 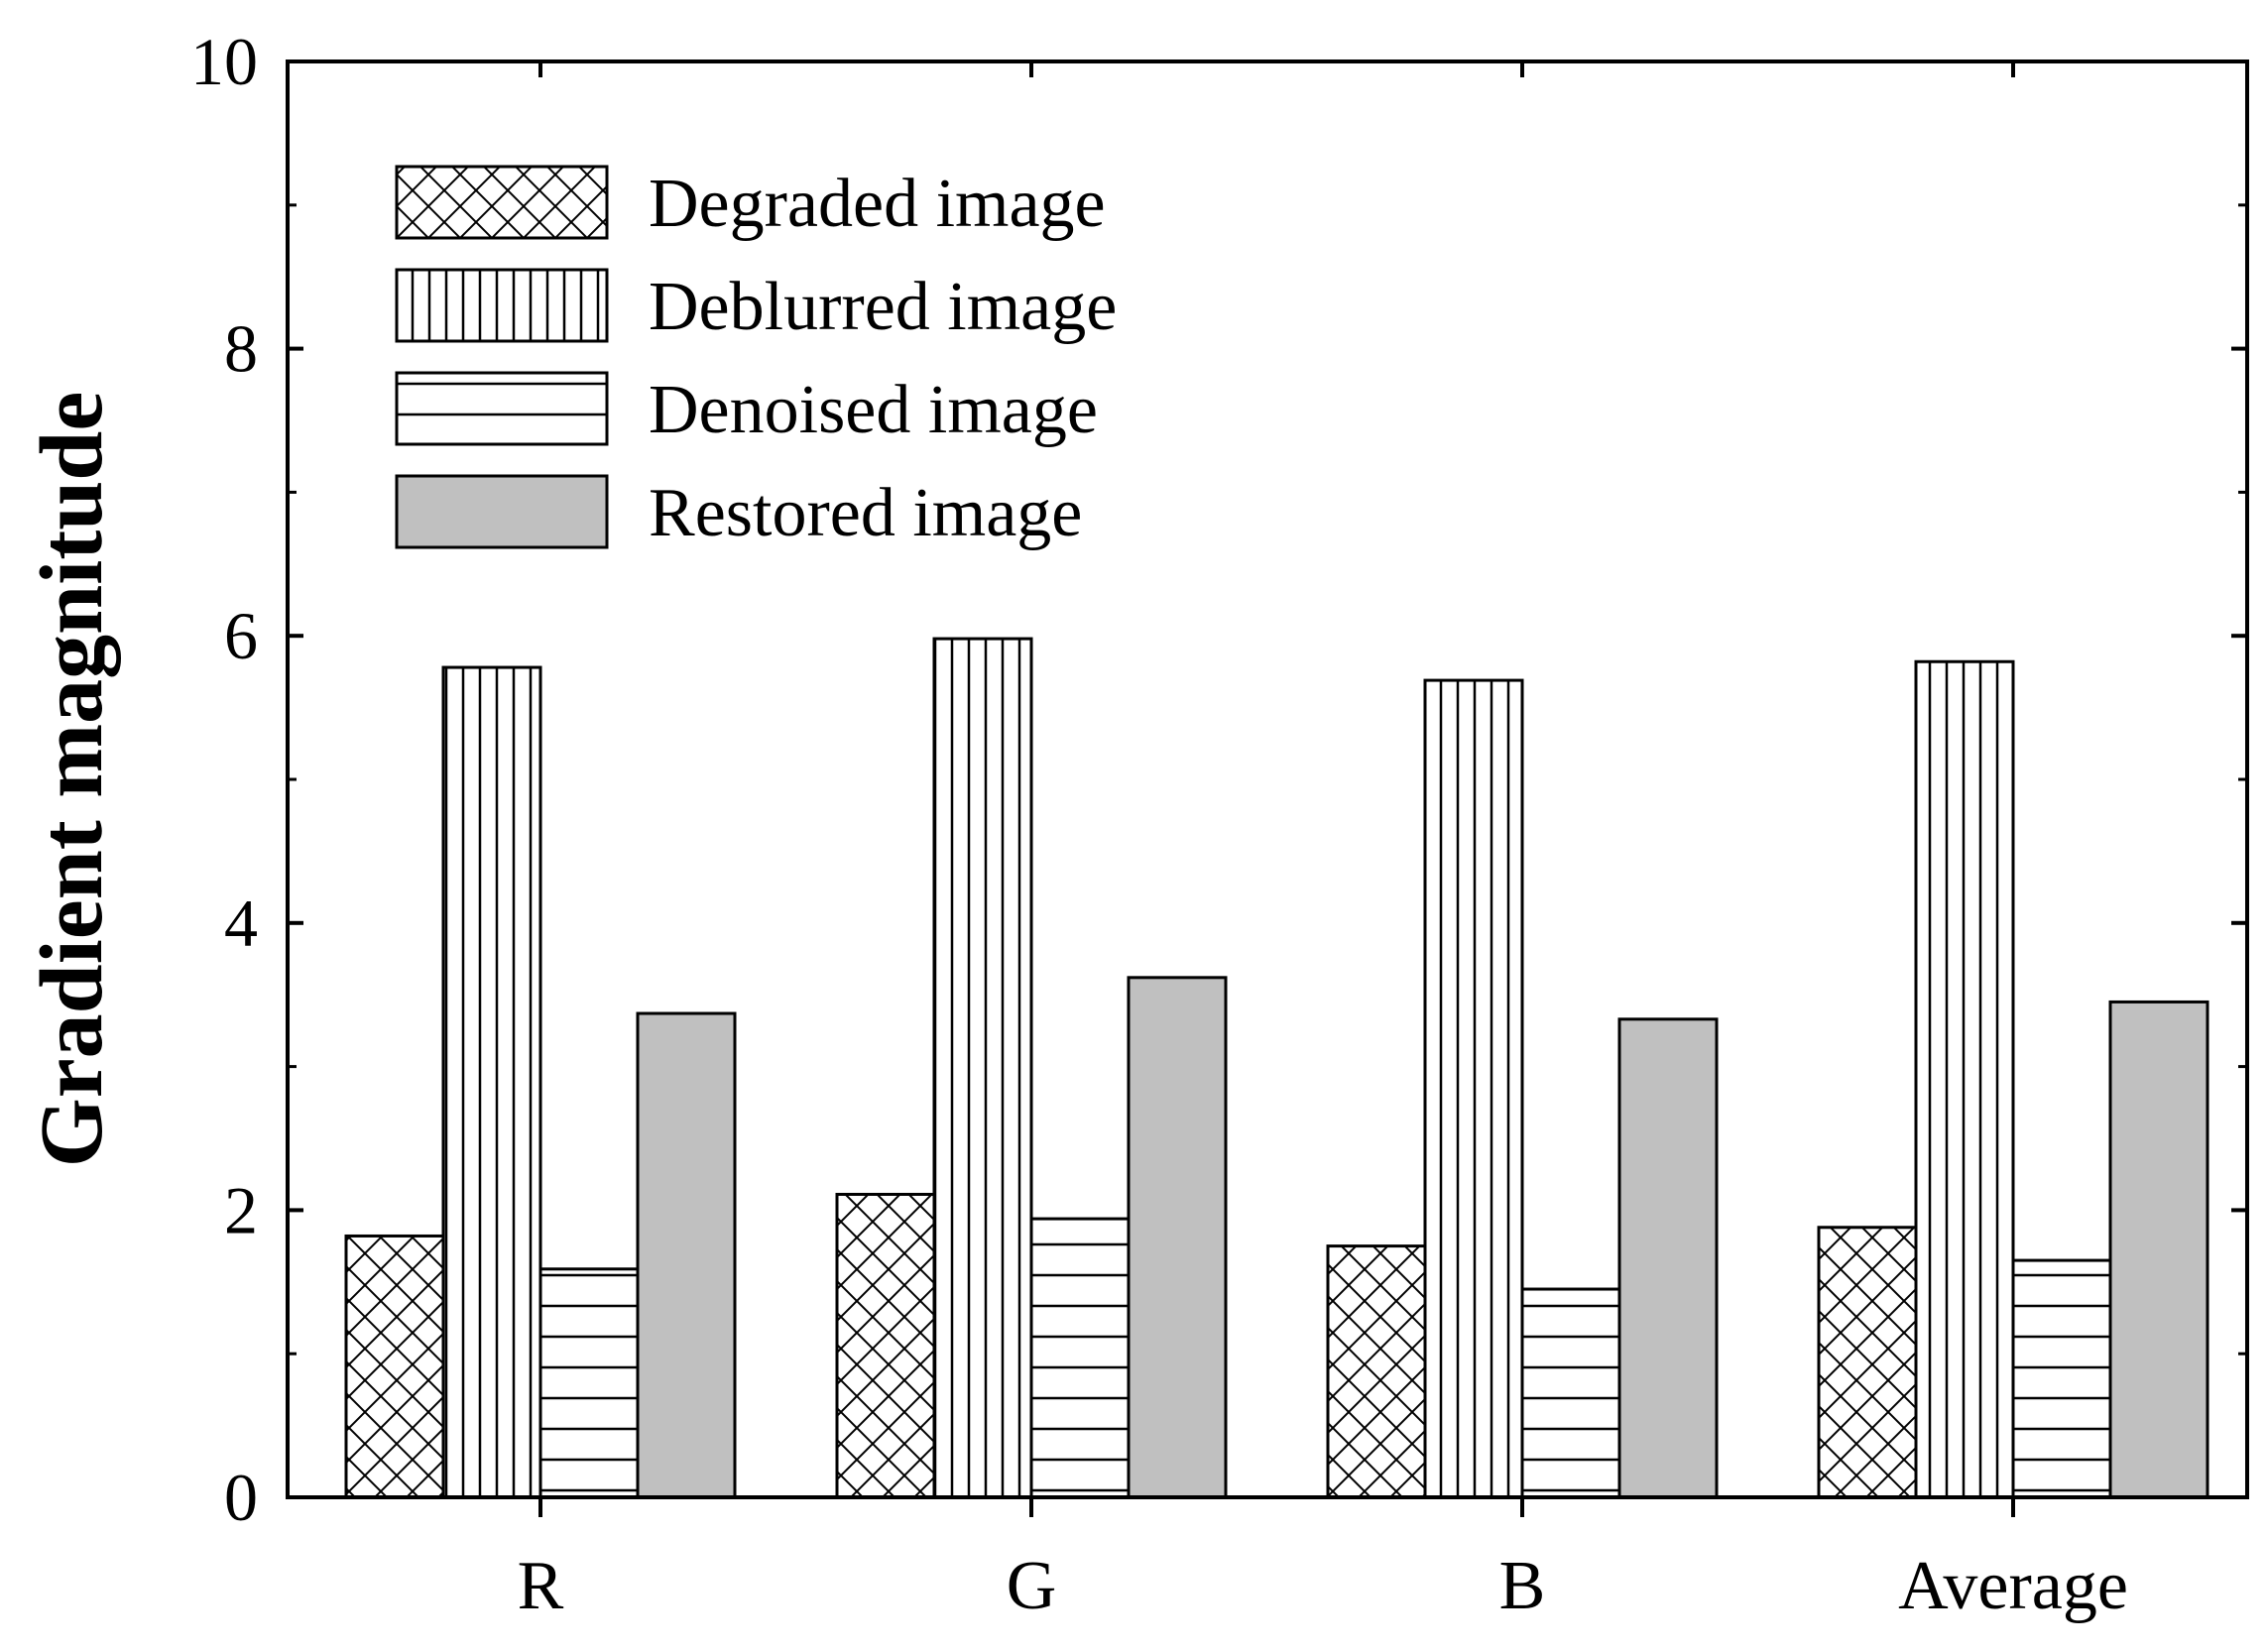 What do you see at coordinates (2062, 1378) in the screenshot?
I see `bar-horizontal-average` at bounding box center [2062, 1378].